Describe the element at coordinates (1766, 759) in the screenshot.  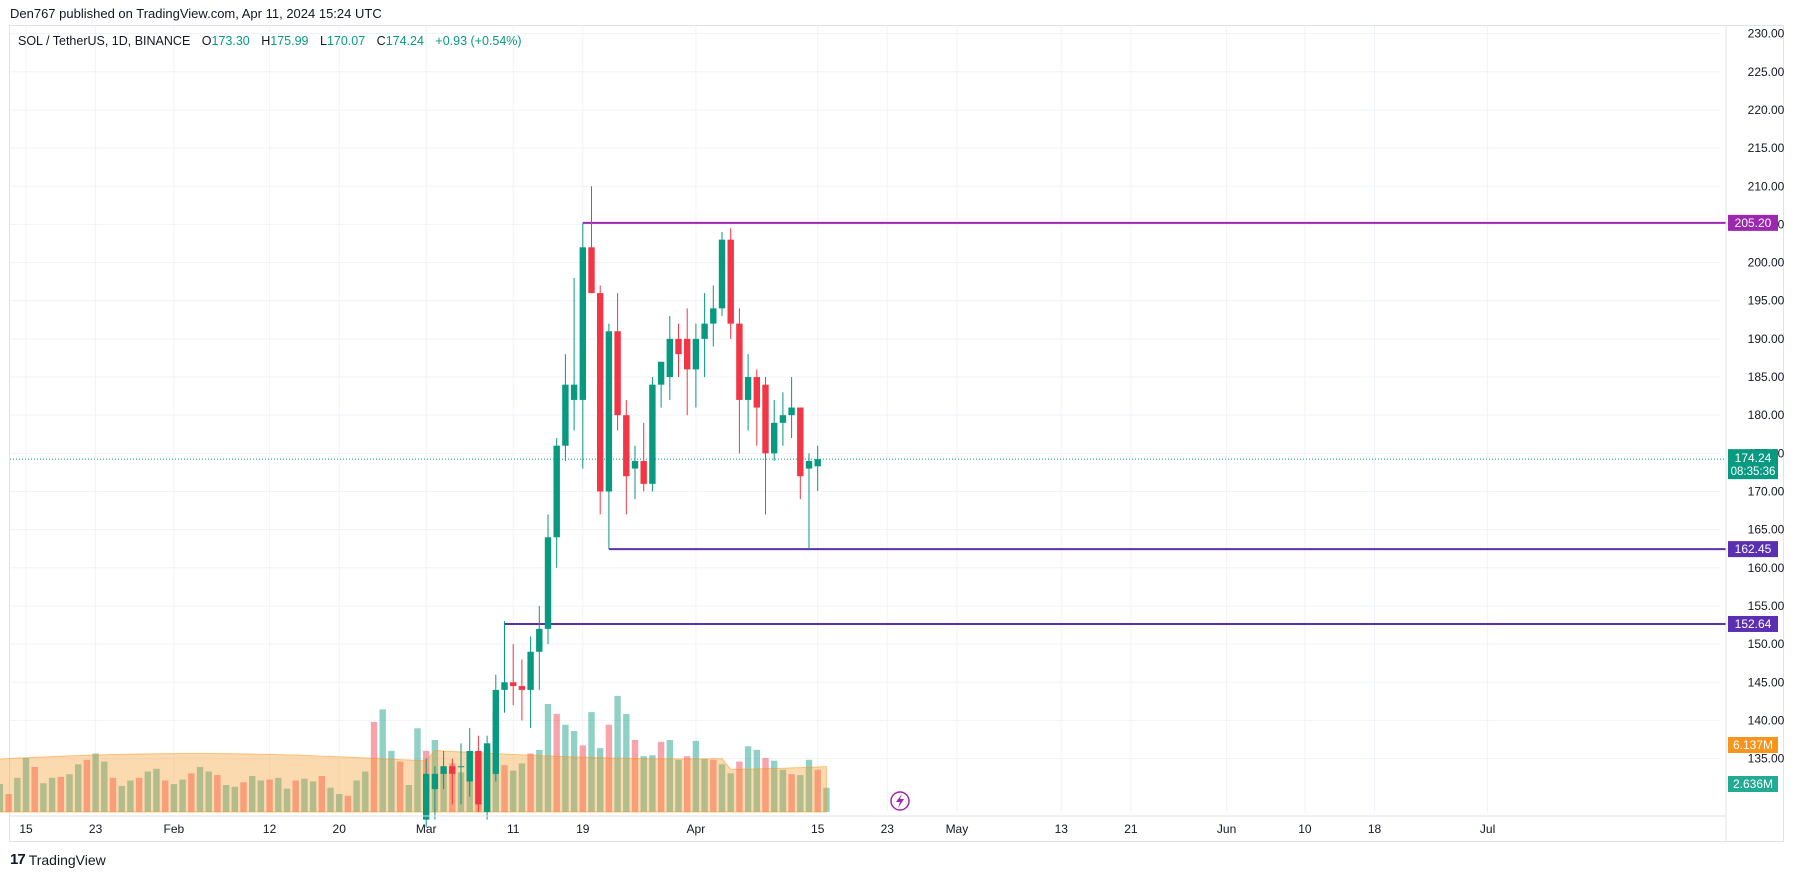
I see `price-tick-label: 135.00` at that location.